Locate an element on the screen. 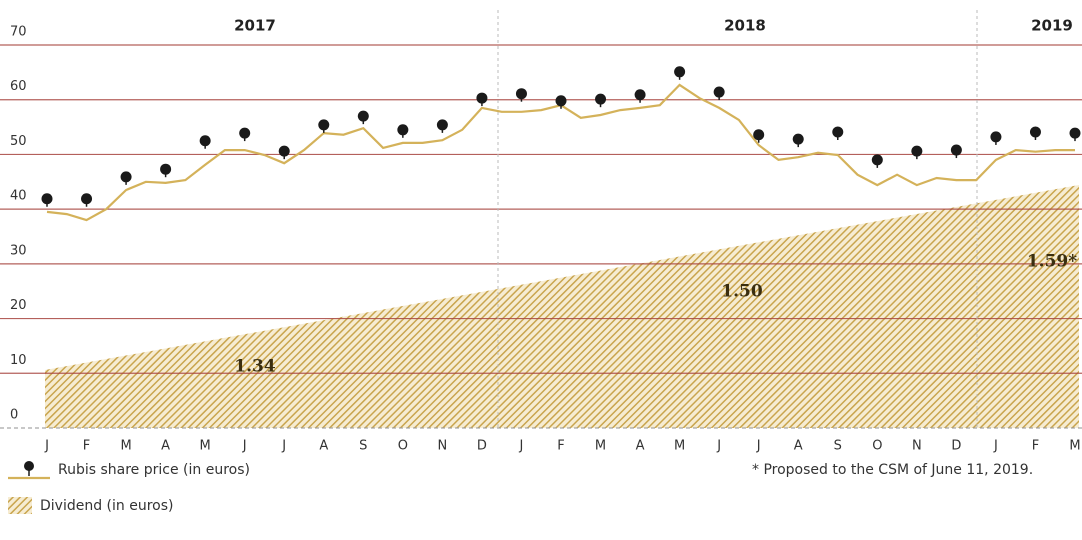 Image resolution: width=1082 pixels, height=540 pixels. legend-label: Dividend (in euros) is located at coordinates (107, 506).